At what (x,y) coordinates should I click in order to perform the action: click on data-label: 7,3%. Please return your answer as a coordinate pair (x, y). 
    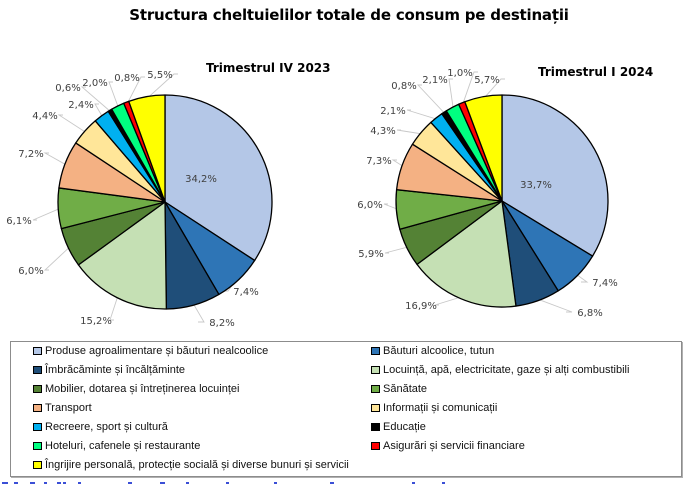
    Looking at the image, I should click on (378, 161).